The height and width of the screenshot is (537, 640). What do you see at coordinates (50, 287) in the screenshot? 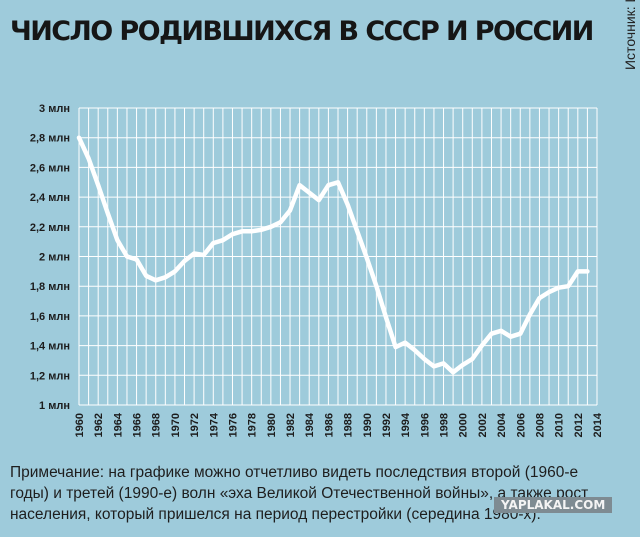
I see `y-tick-label: 1,8 млн` at bounding box center [50, 287].